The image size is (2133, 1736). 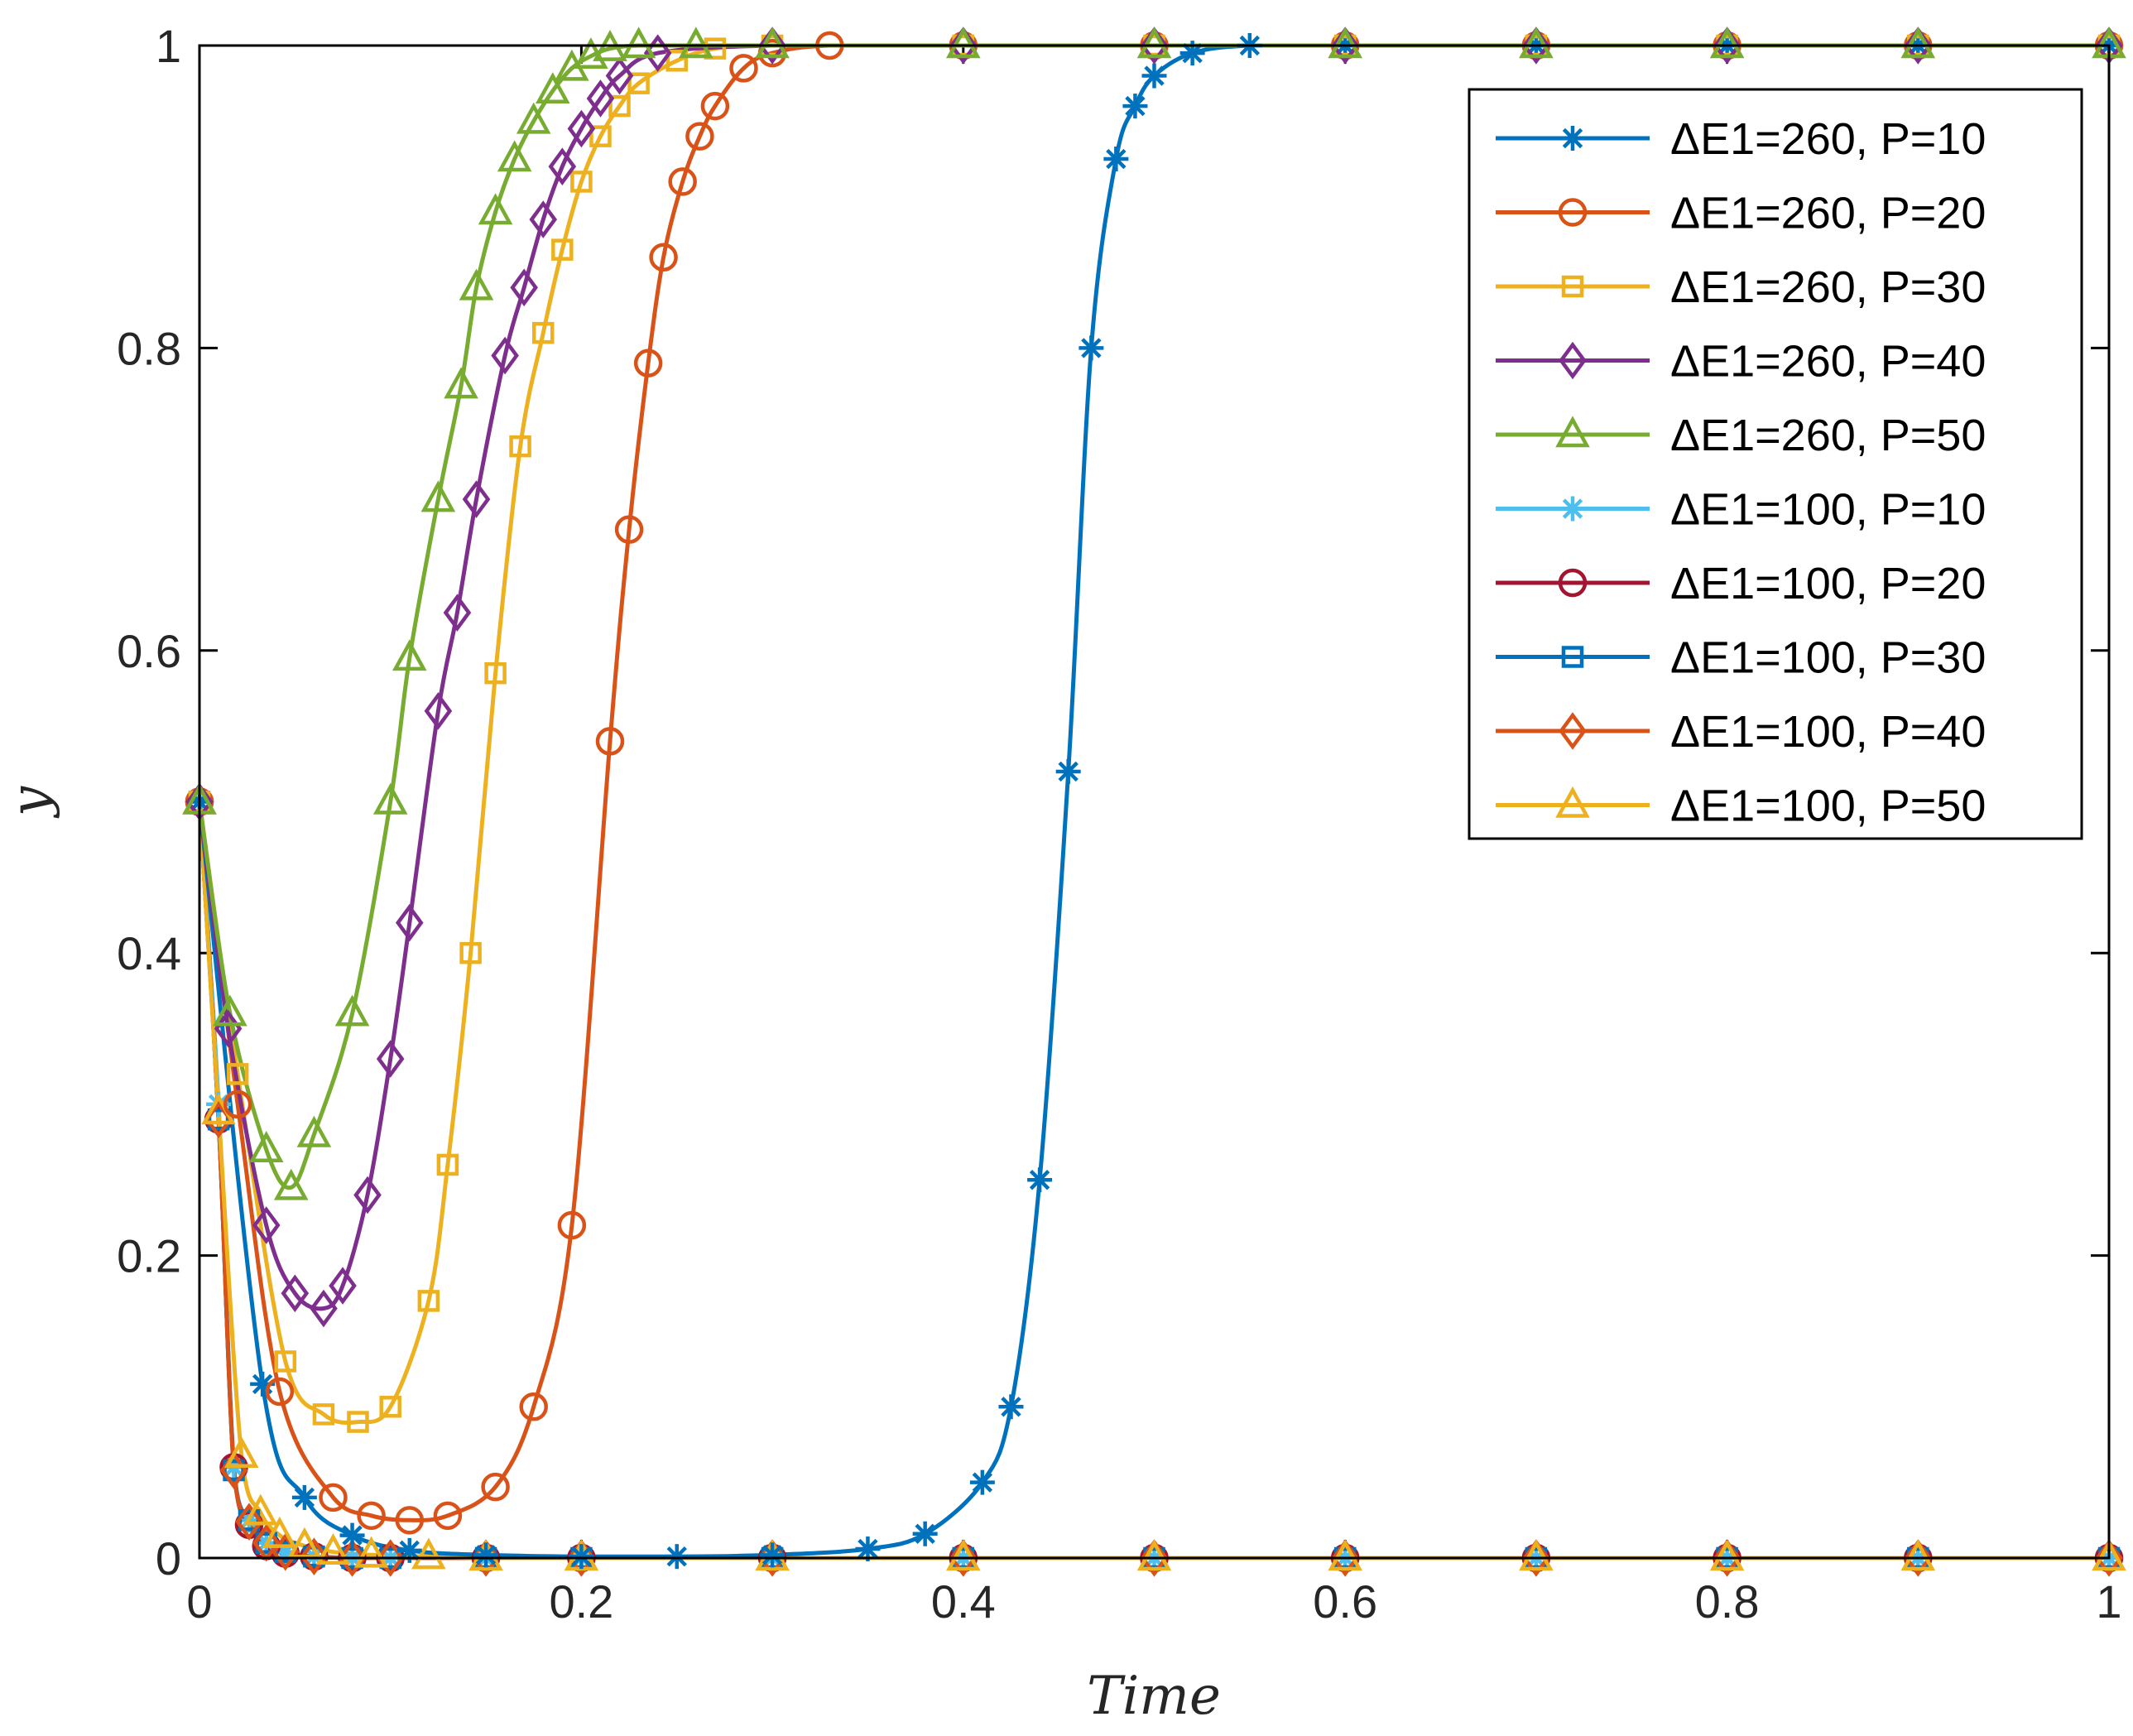 I want to click on legend-item: ΔE1=260, P=40, so click(x=1741, y=362).